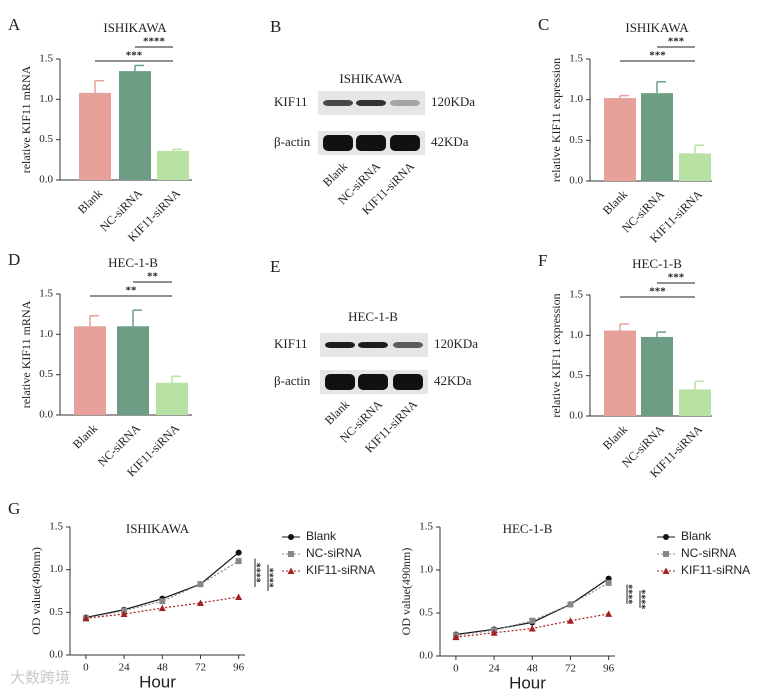  Describe the element at coordinates (453, 380) in the screenshot. I see `size-label: 42KDa` at that location.